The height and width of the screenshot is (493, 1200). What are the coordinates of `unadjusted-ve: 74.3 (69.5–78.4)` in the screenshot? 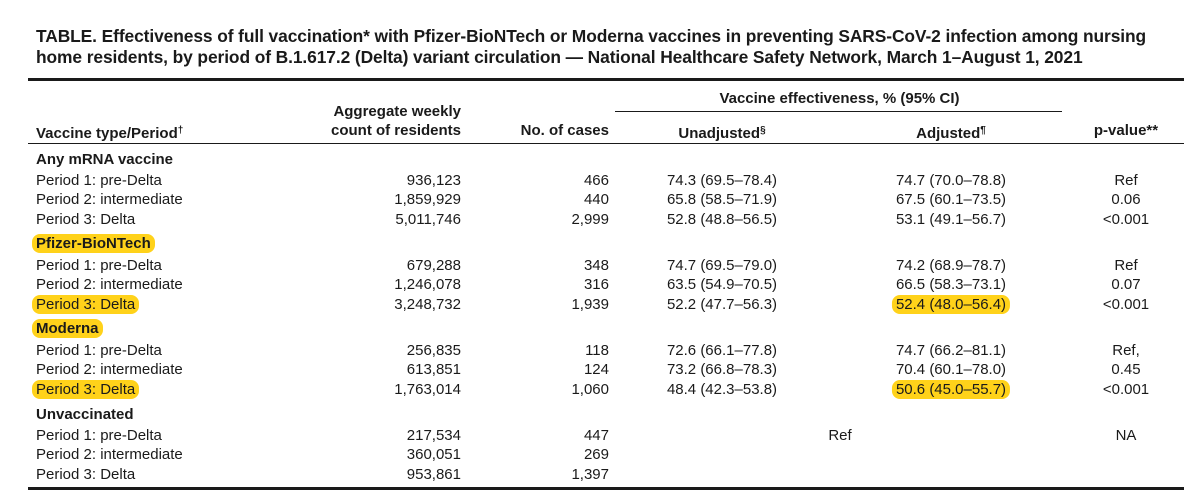 It's located at (722, 180).